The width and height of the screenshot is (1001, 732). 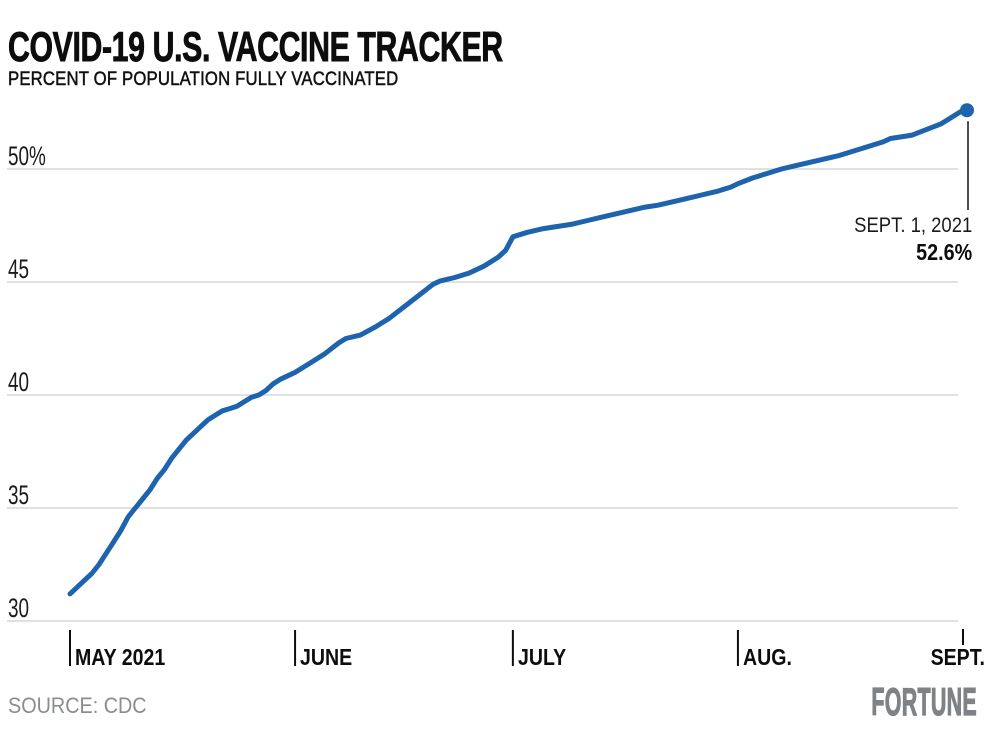 What do you see at coordinates (27, 156) in the screenshot?
I see `y-axis-label: 50%` at bounding box center [27, 156].